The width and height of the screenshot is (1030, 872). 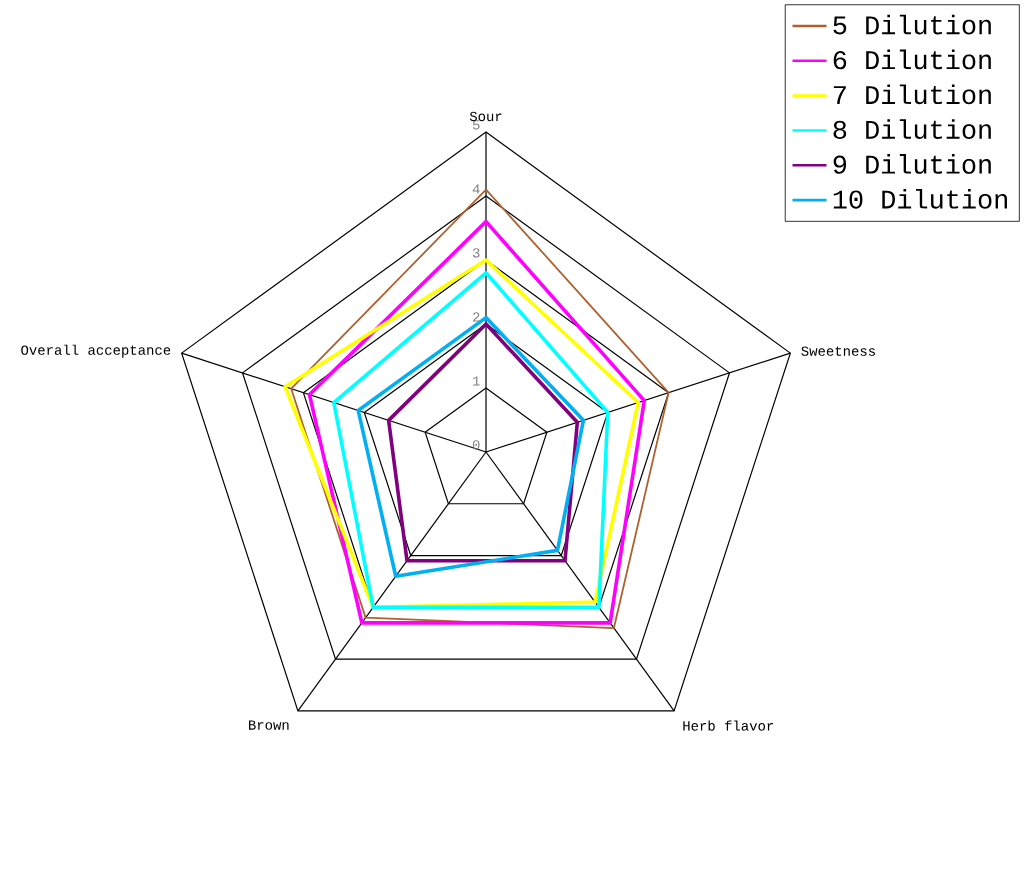 What do you see at coordinates (912, 94) in the screenshot?
I see `legend-label: 7 Dilution` at bounding box center [912, 94].